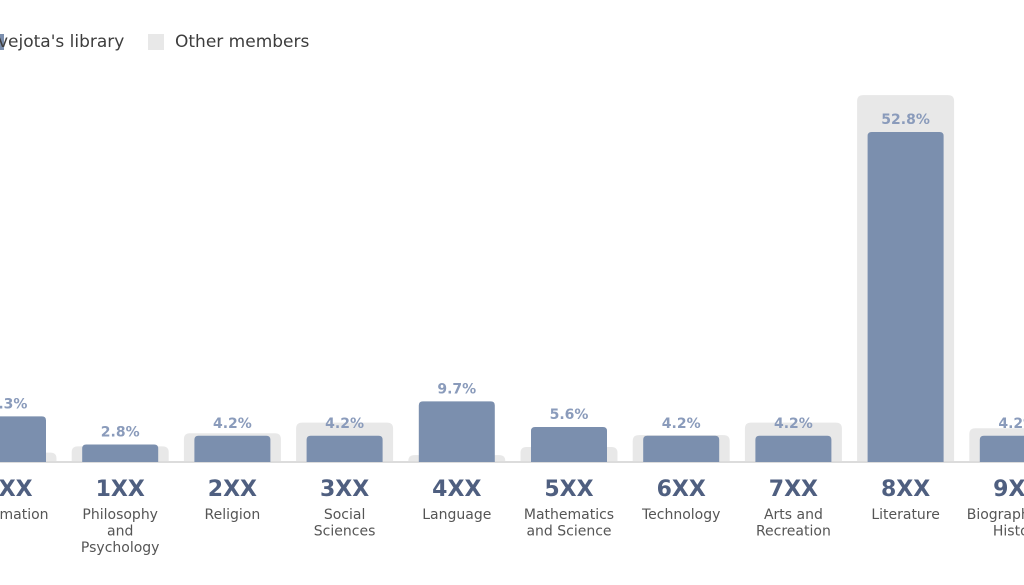 The width and height of the screenshot is (1024, 585). I want to click on category-code-9xx: 9XX, so click(1008, 489).